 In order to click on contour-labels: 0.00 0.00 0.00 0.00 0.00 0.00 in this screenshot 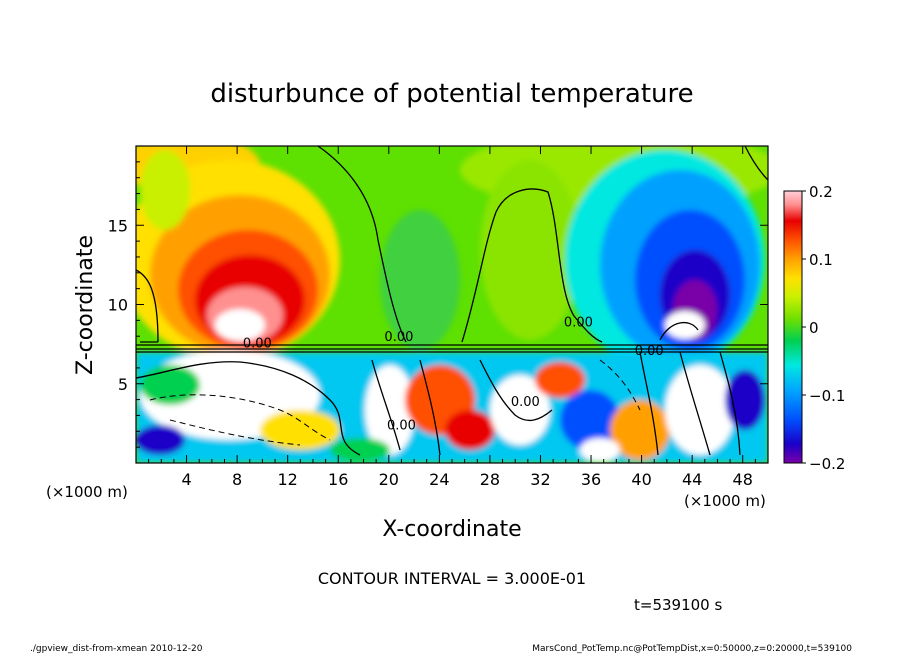, I will do `click(453, 375)`.